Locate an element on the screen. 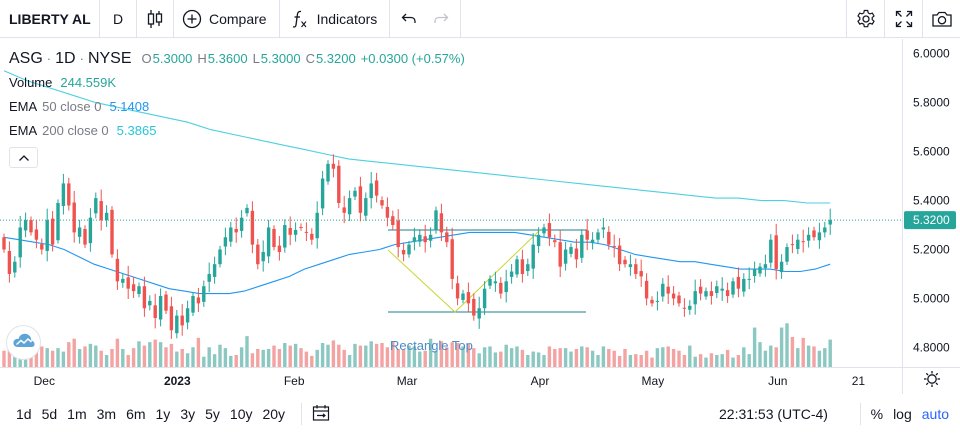 The height and width of the screenshot is (433, 960). log-scale-toggle: log is located at coordinates (902, 414).